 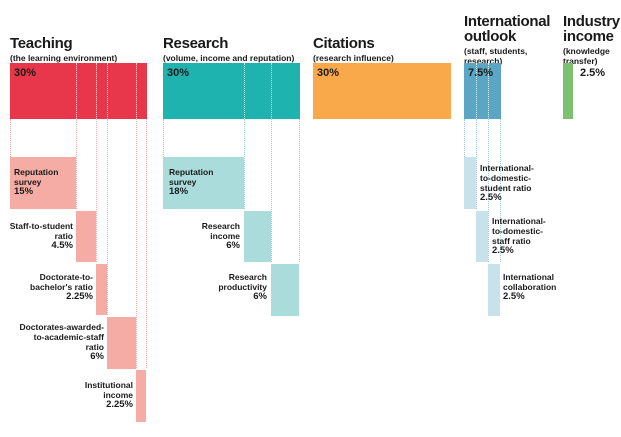 I want to click on research-income-bar, so click(x=257, y=236).